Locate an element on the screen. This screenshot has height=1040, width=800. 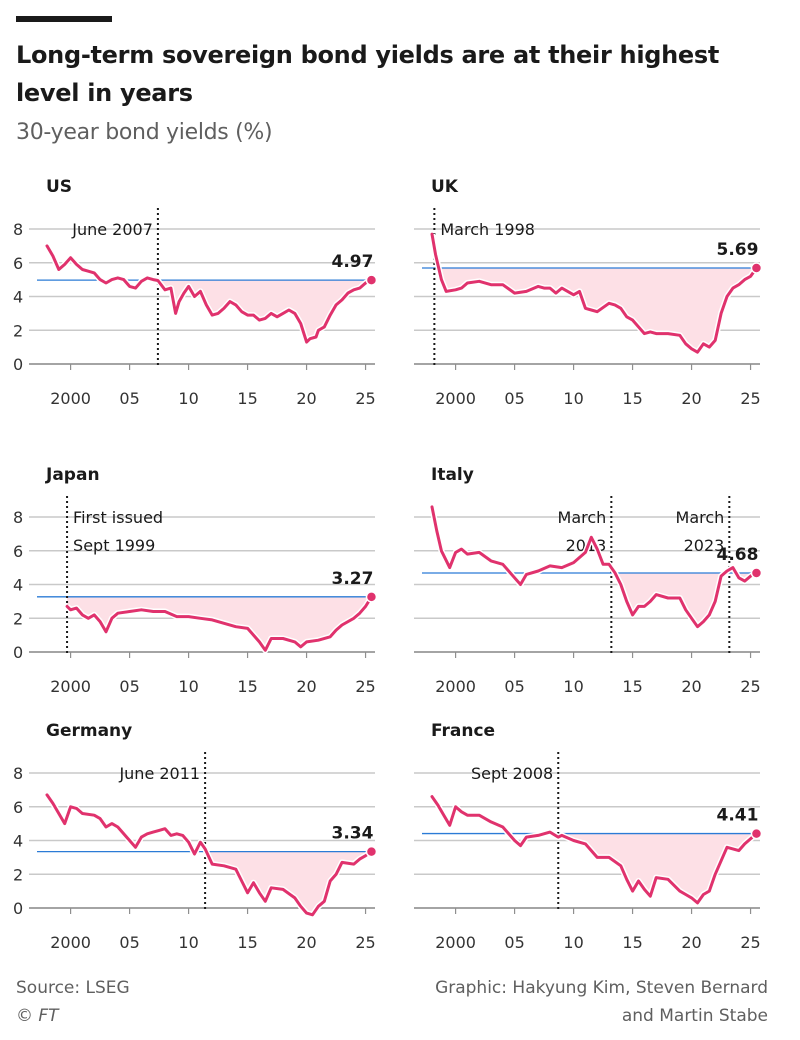
source-note: Source: LSEG is located at coordinates (73, 988).